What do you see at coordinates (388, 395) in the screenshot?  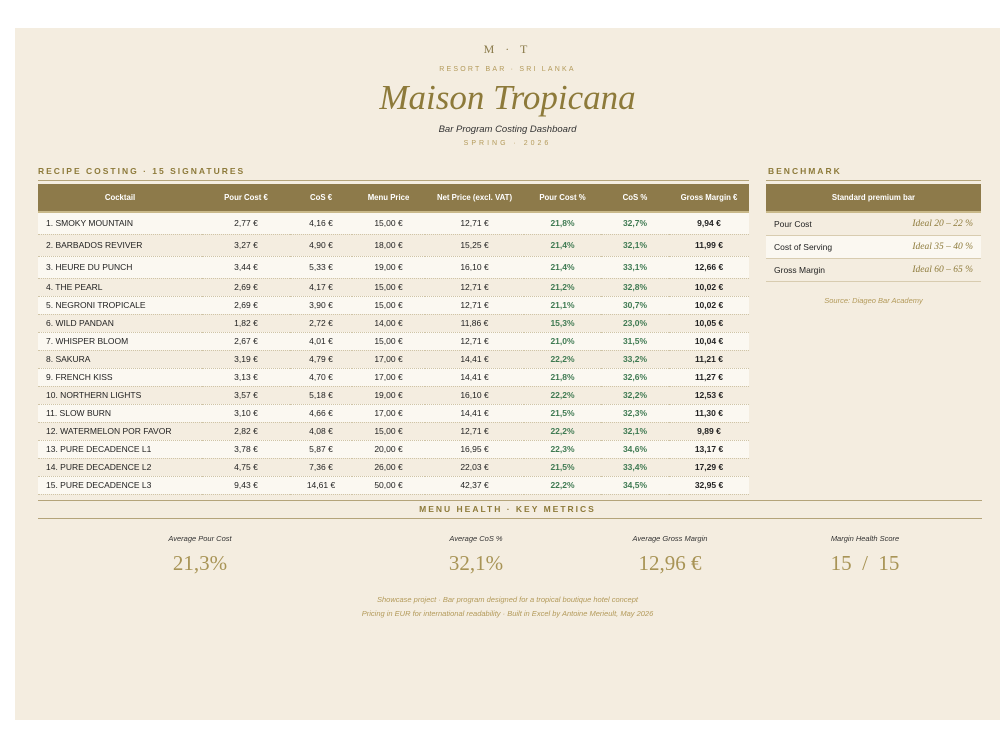 I see `table-cell: 19,00 €` at bounding box center [388, 395].